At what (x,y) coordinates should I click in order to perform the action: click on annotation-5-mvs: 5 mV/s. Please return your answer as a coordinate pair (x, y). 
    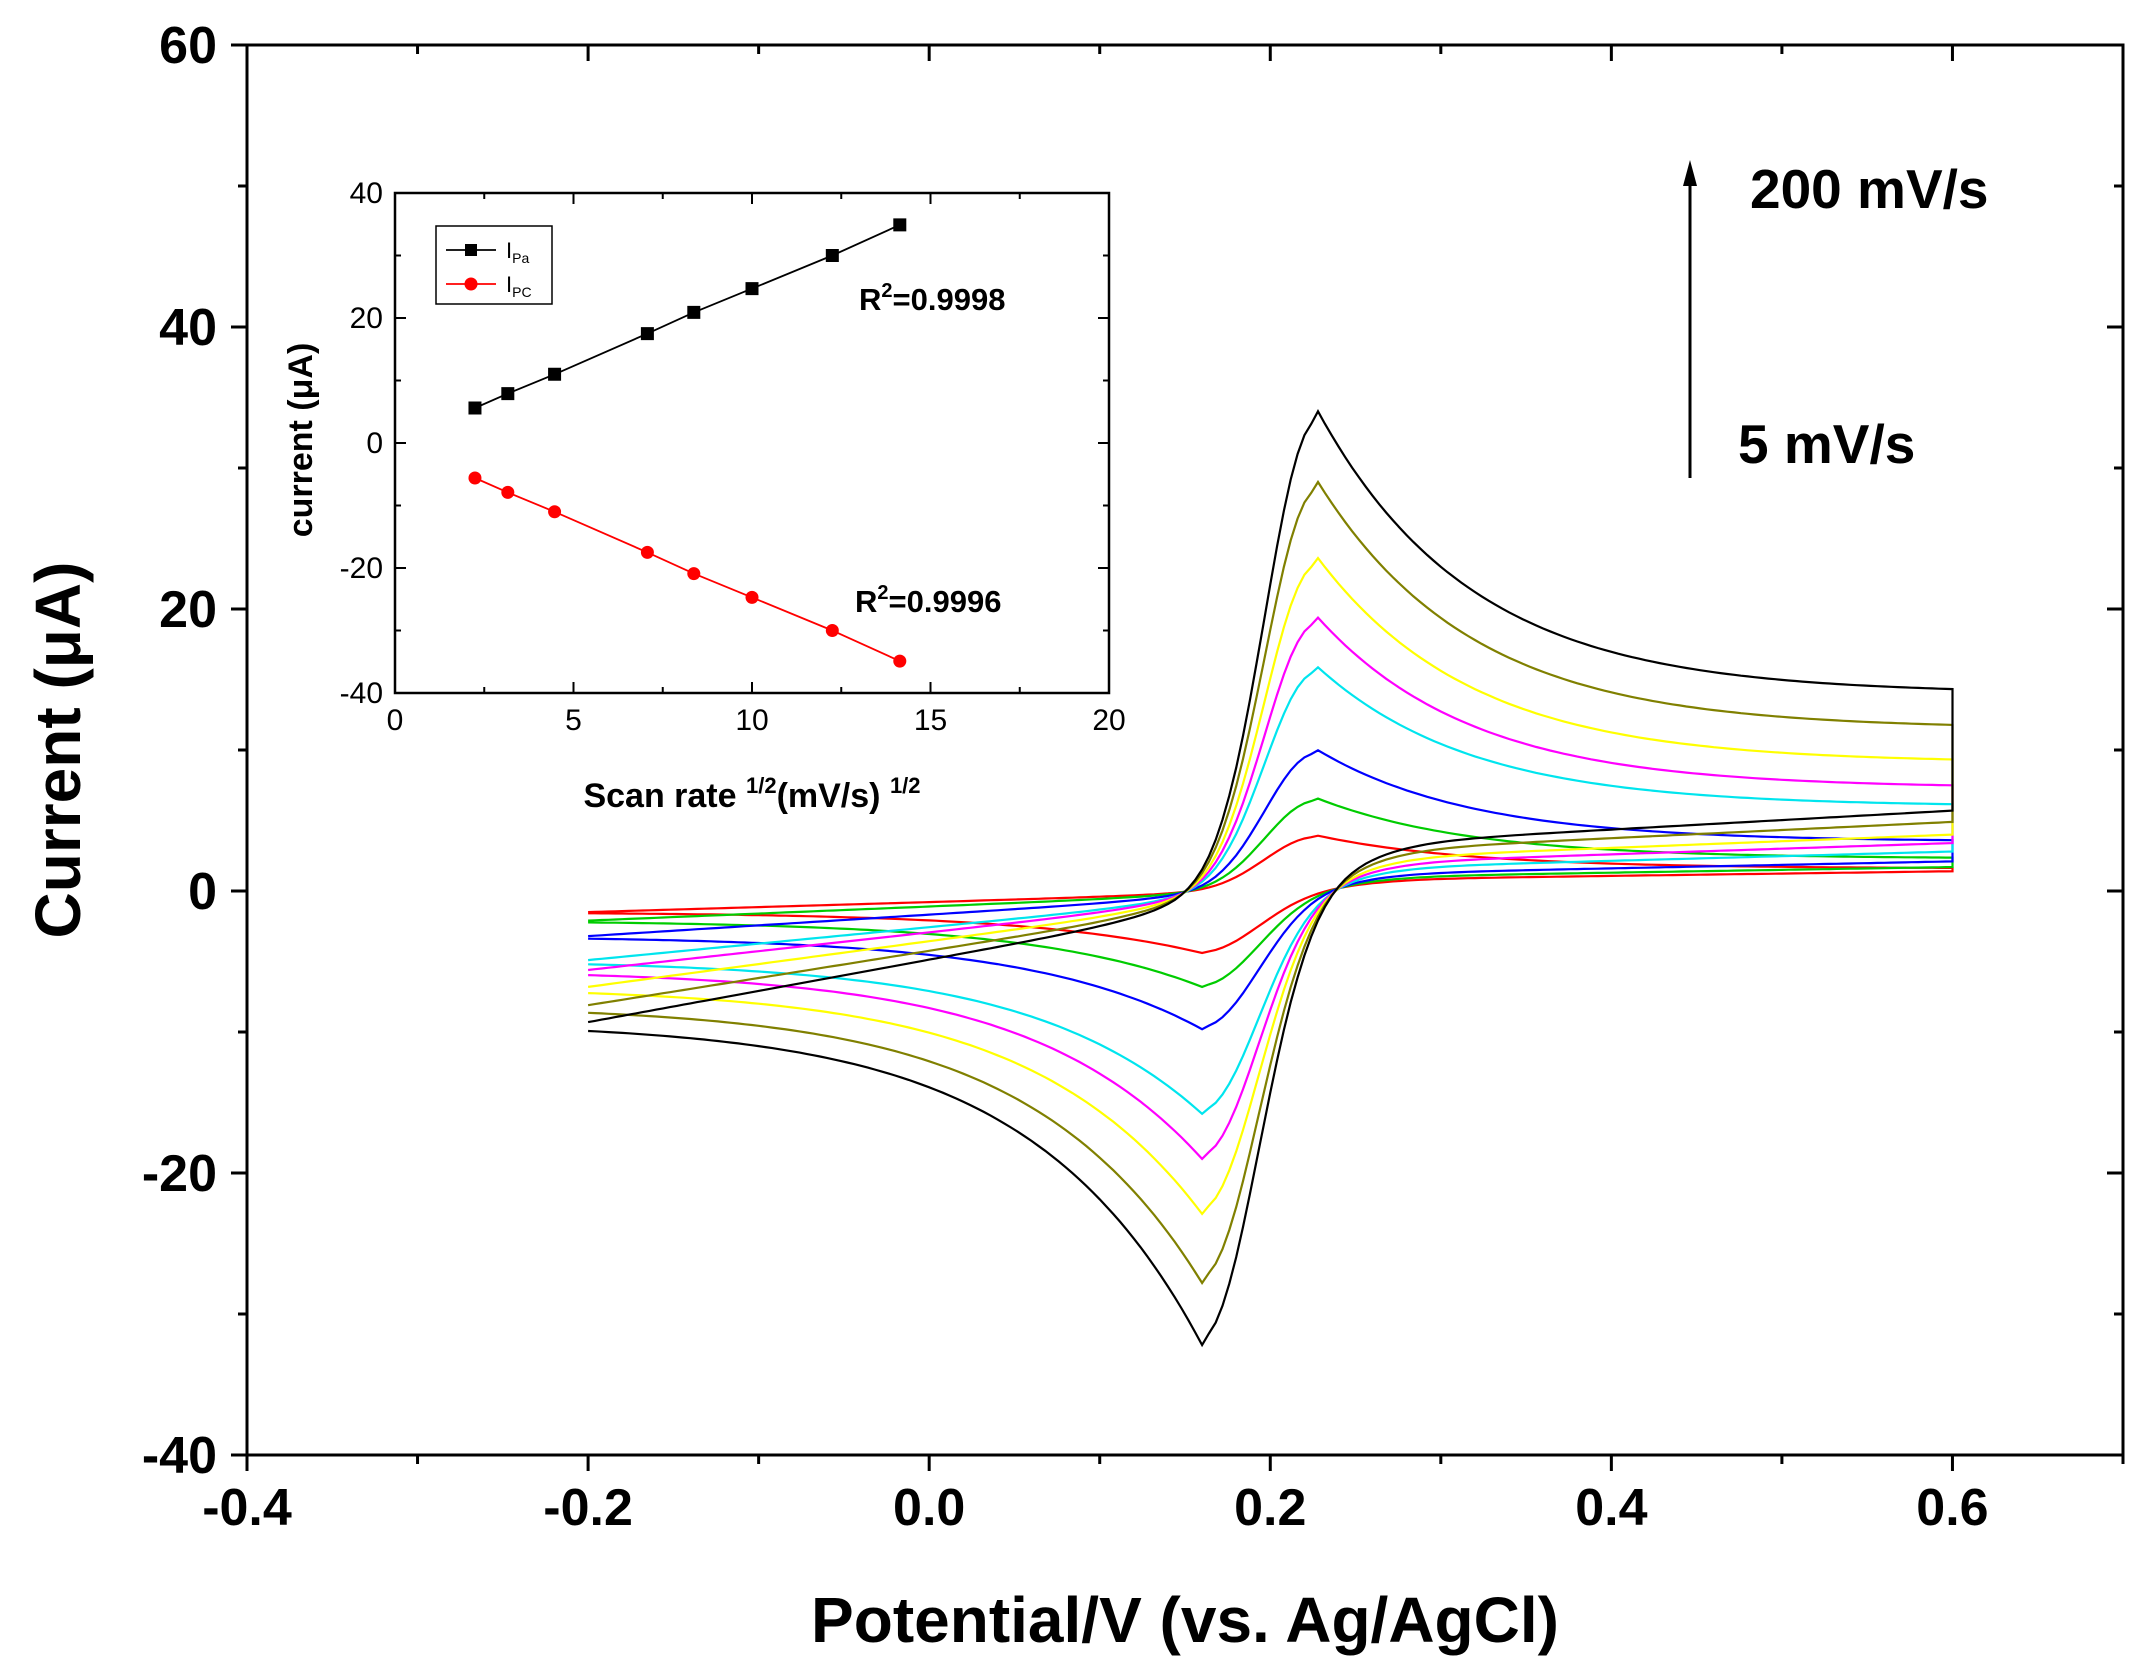
    Looking at the image, I should click on (1826, 444).